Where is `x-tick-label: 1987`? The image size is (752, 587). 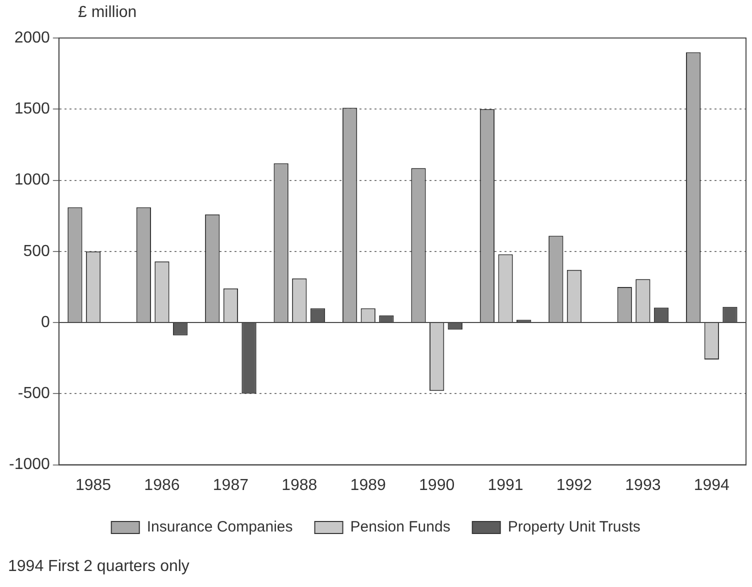 x-tick-label: 1987 is located at coordinates (230, 485).